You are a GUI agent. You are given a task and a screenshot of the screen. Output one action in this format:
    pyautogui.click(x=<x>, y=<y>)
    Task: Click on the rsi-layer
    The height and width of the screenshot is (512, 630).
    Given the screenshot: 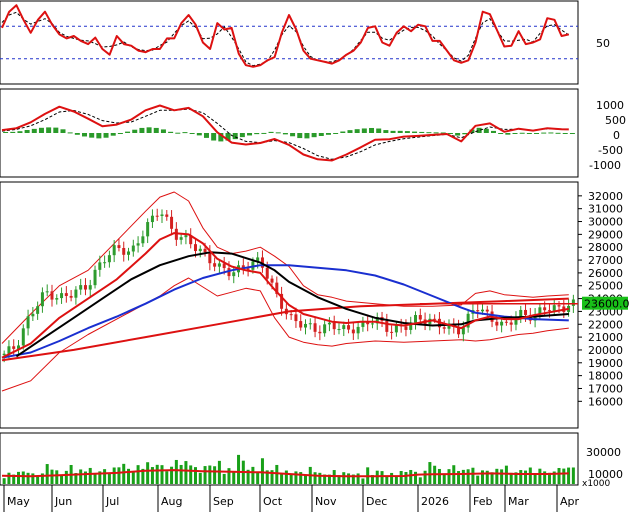 What is the action you would take?
    pyautogui.click(x=289, y=36)
    